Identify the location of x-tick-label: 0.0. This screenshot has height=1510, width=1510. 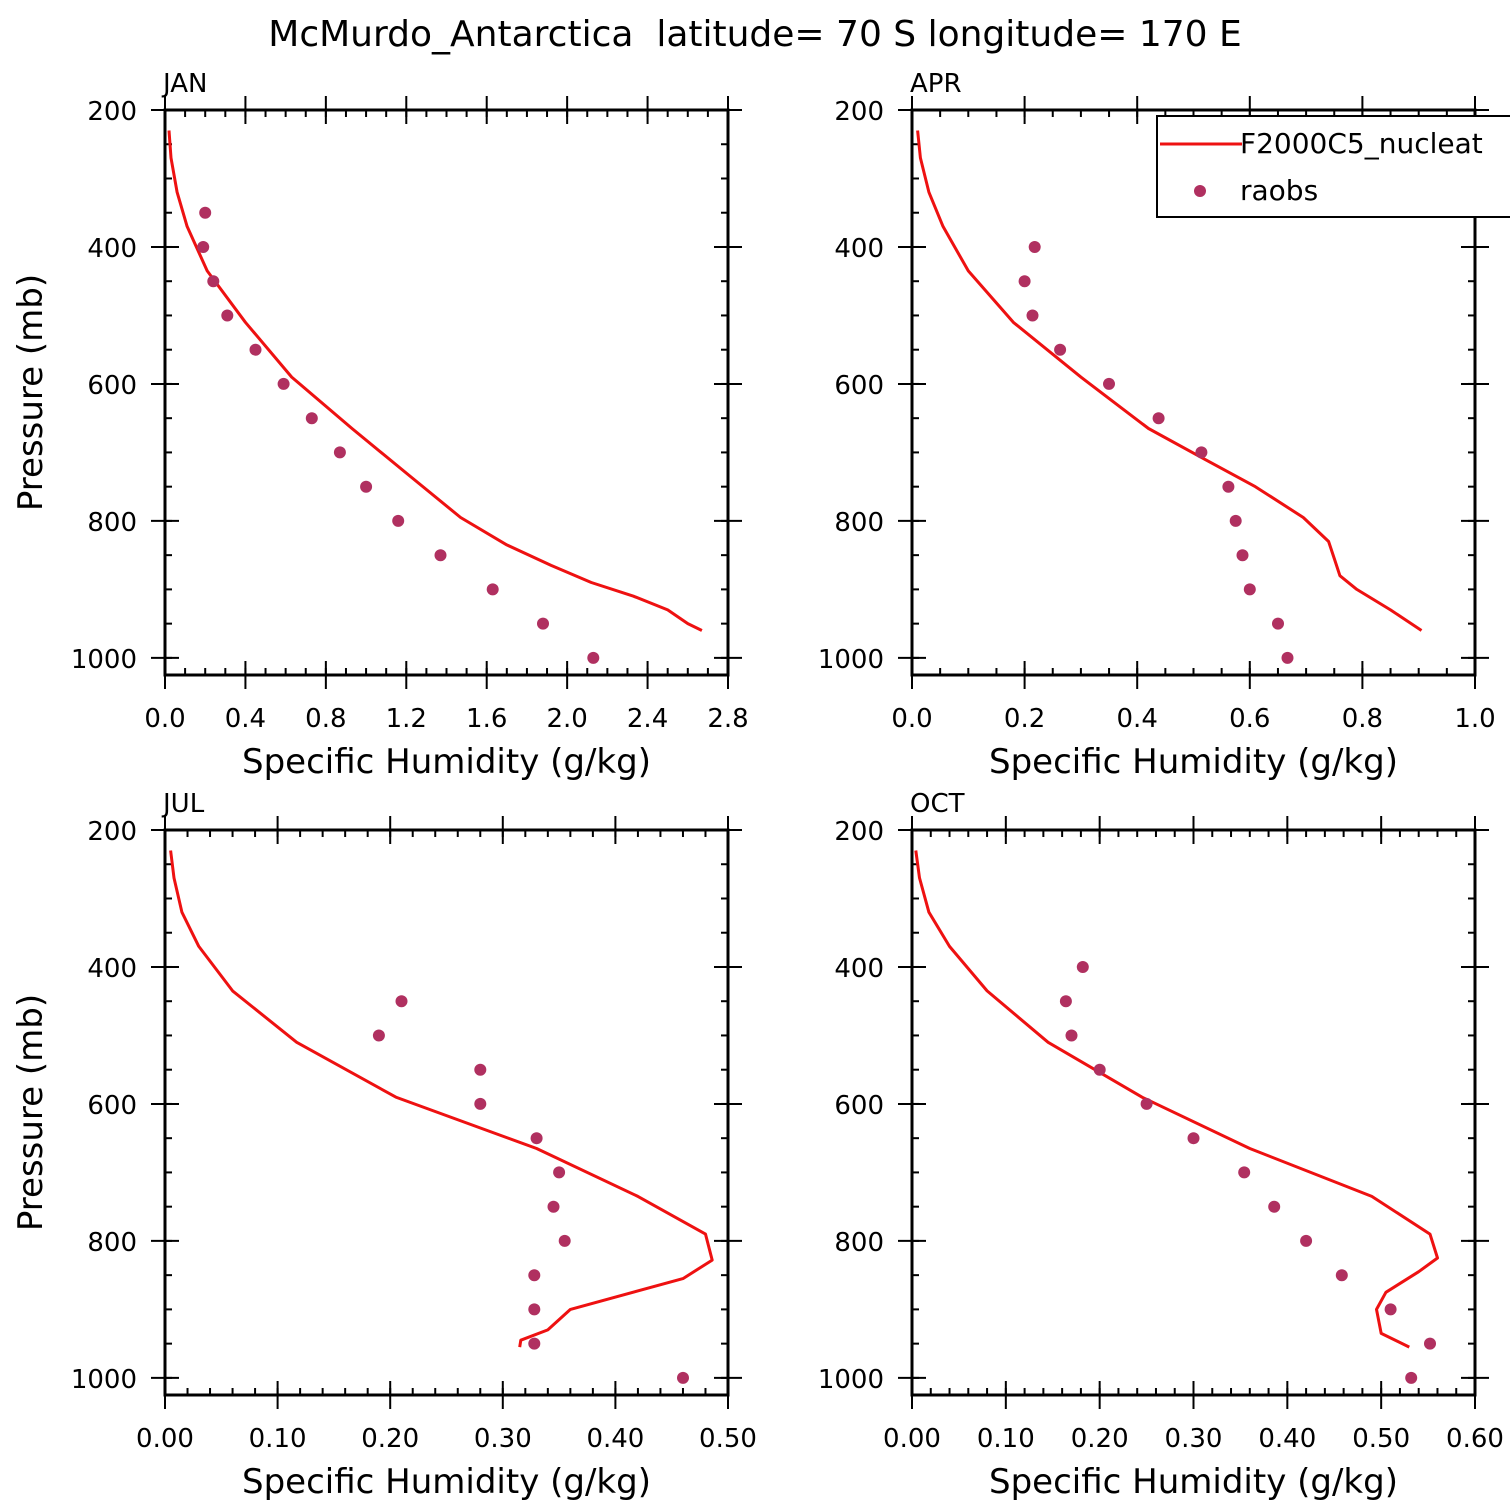
(164, 719).